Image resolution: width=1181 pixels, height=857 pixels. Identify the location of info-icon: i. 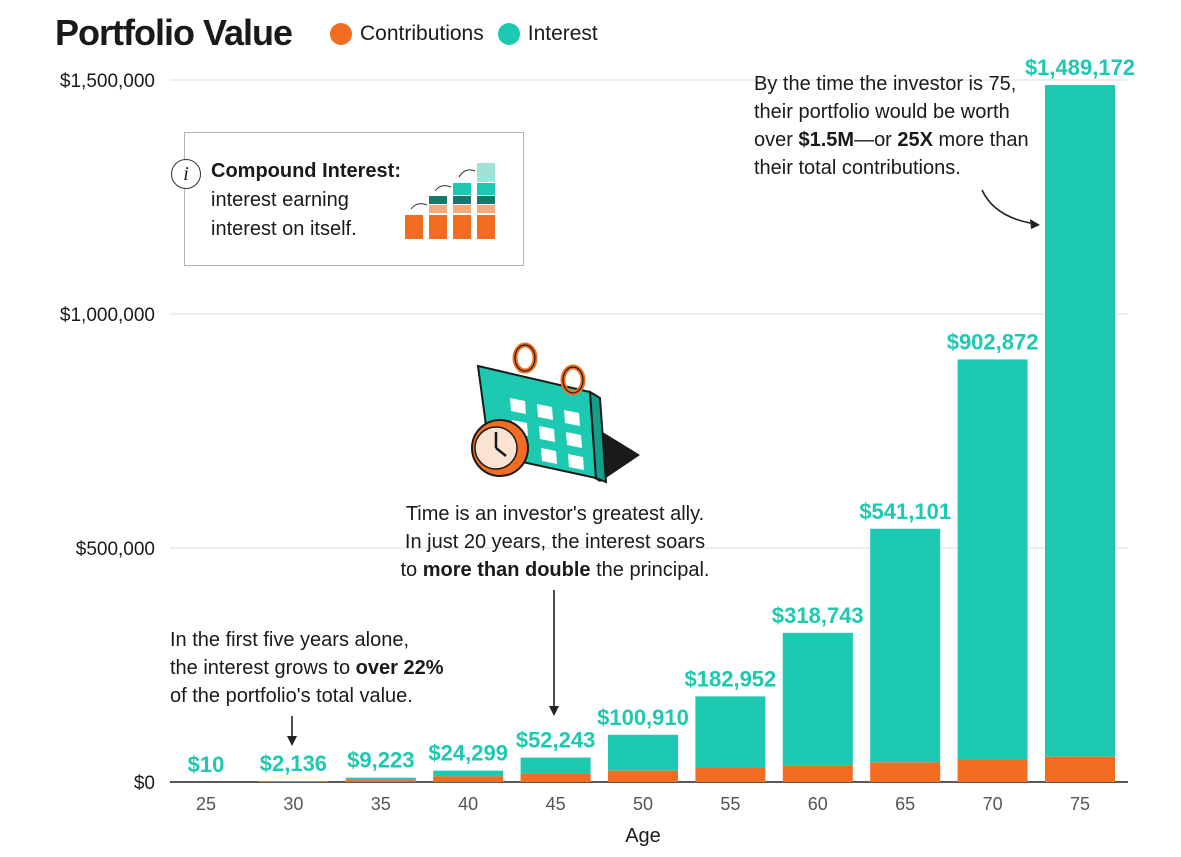
(186, 174).